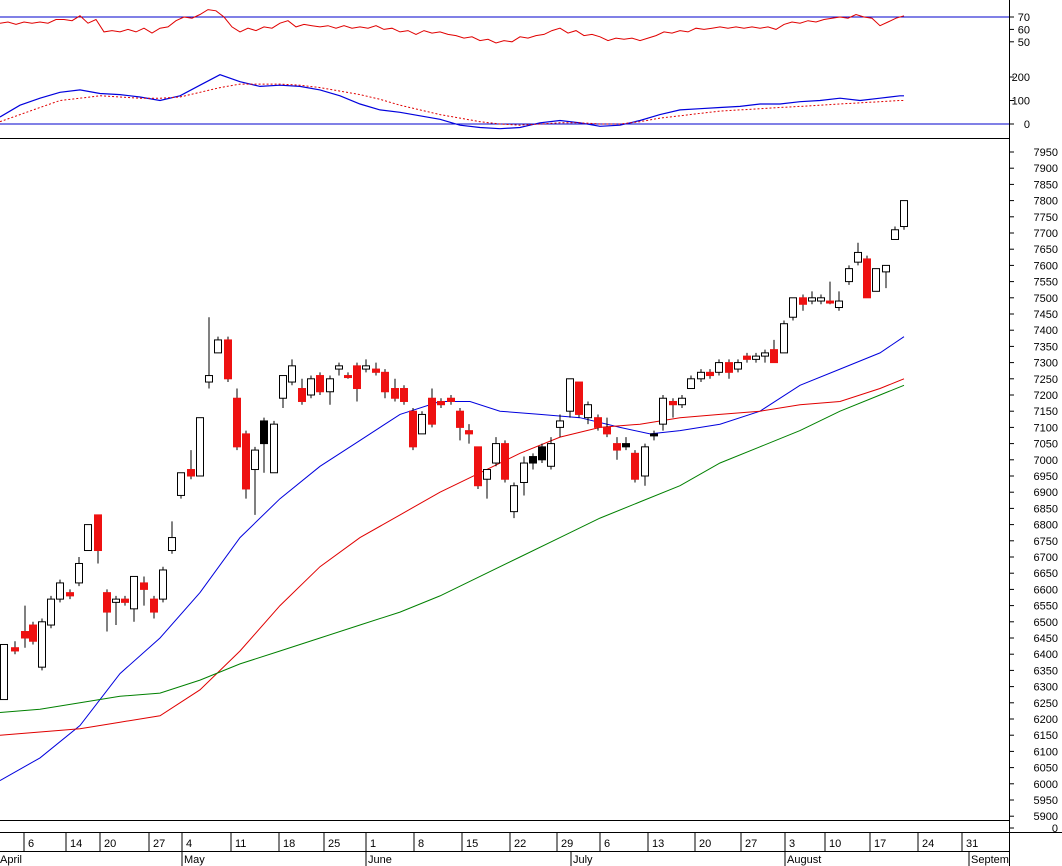 The image size is (1062, 866). I want to click on price-tick-label: 7250, so click(1046, 380).